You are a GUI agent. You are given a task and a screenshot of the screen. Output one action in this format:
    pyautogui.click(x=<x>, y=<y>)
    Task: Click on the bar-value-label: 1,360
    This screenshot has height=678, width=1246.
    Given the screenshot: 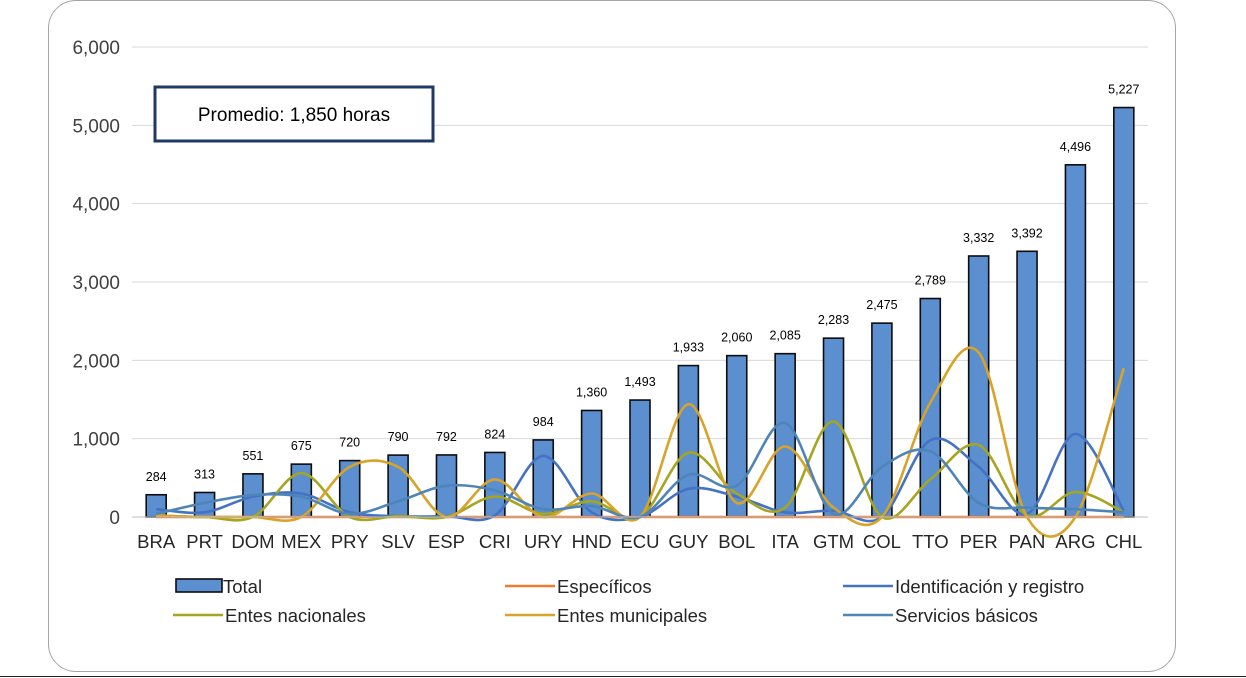 What is the action you would take?
    pyautogui.click(x=591, y=392)
    